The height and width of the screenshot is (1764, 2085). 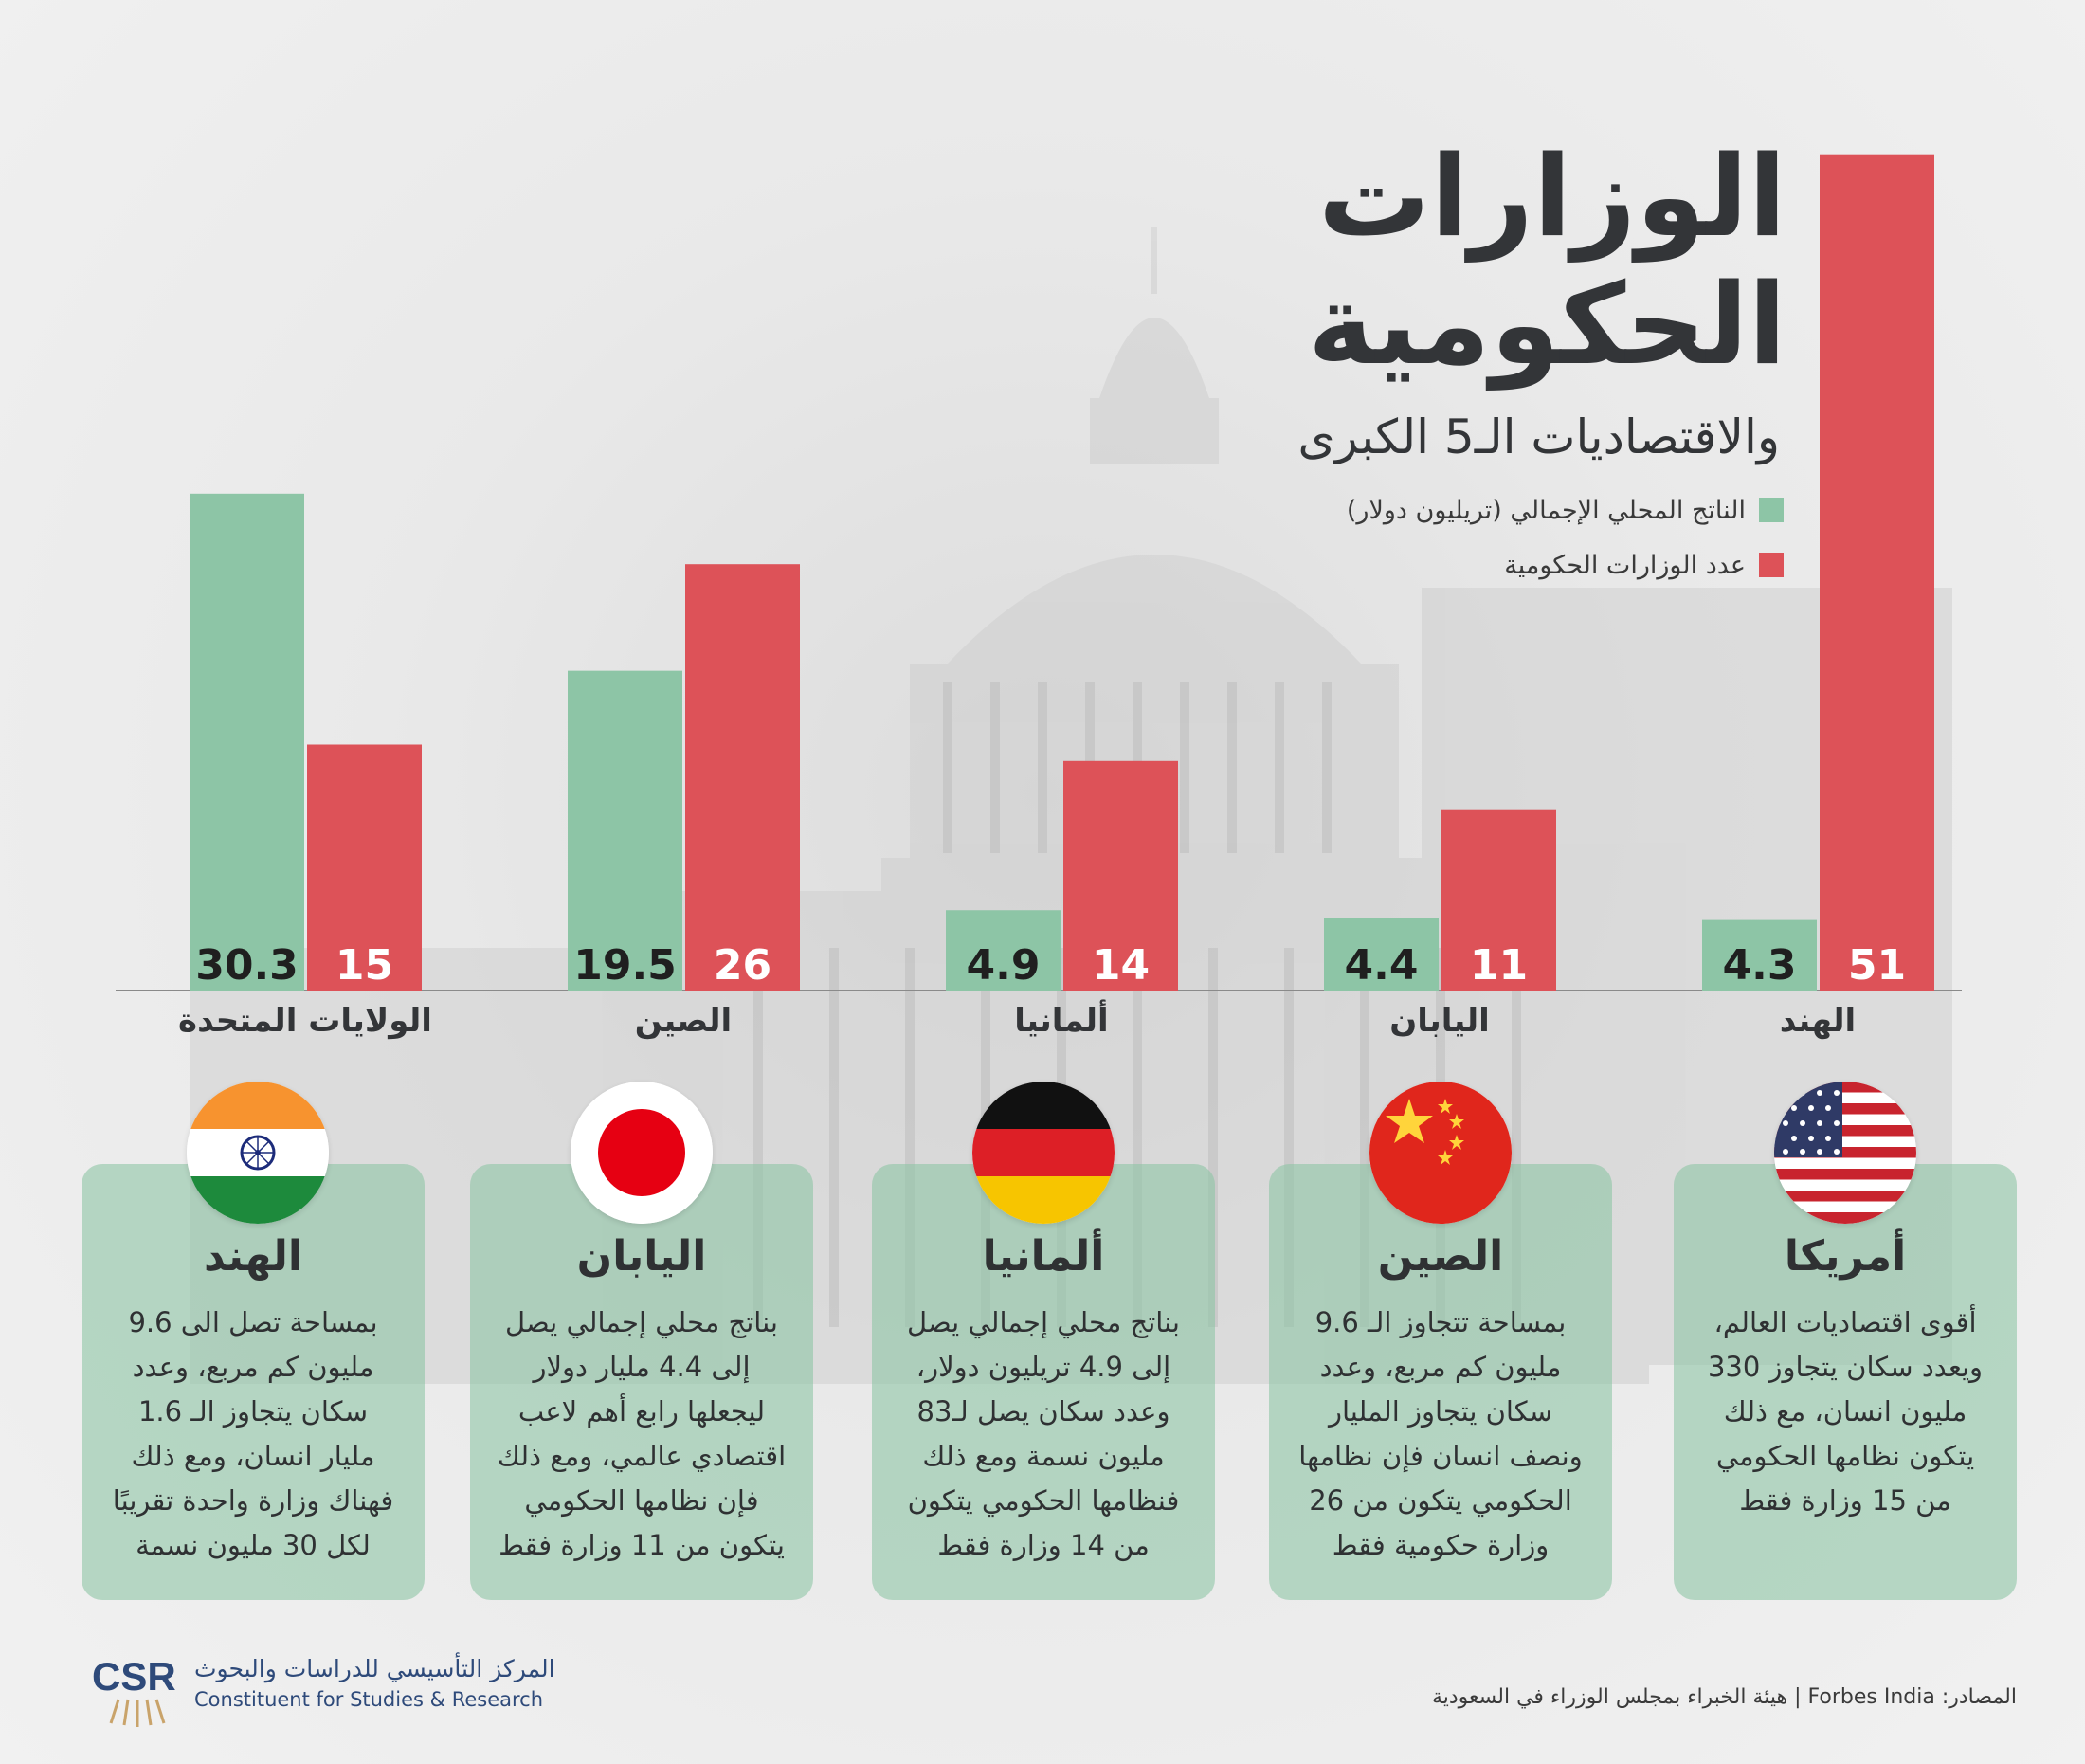 What do you see at coordinates (1625, 565) in the screenshot?
I see `legend-label-ministries: عدد الوزارات الحكومية` at bounding box center [1625, 565].